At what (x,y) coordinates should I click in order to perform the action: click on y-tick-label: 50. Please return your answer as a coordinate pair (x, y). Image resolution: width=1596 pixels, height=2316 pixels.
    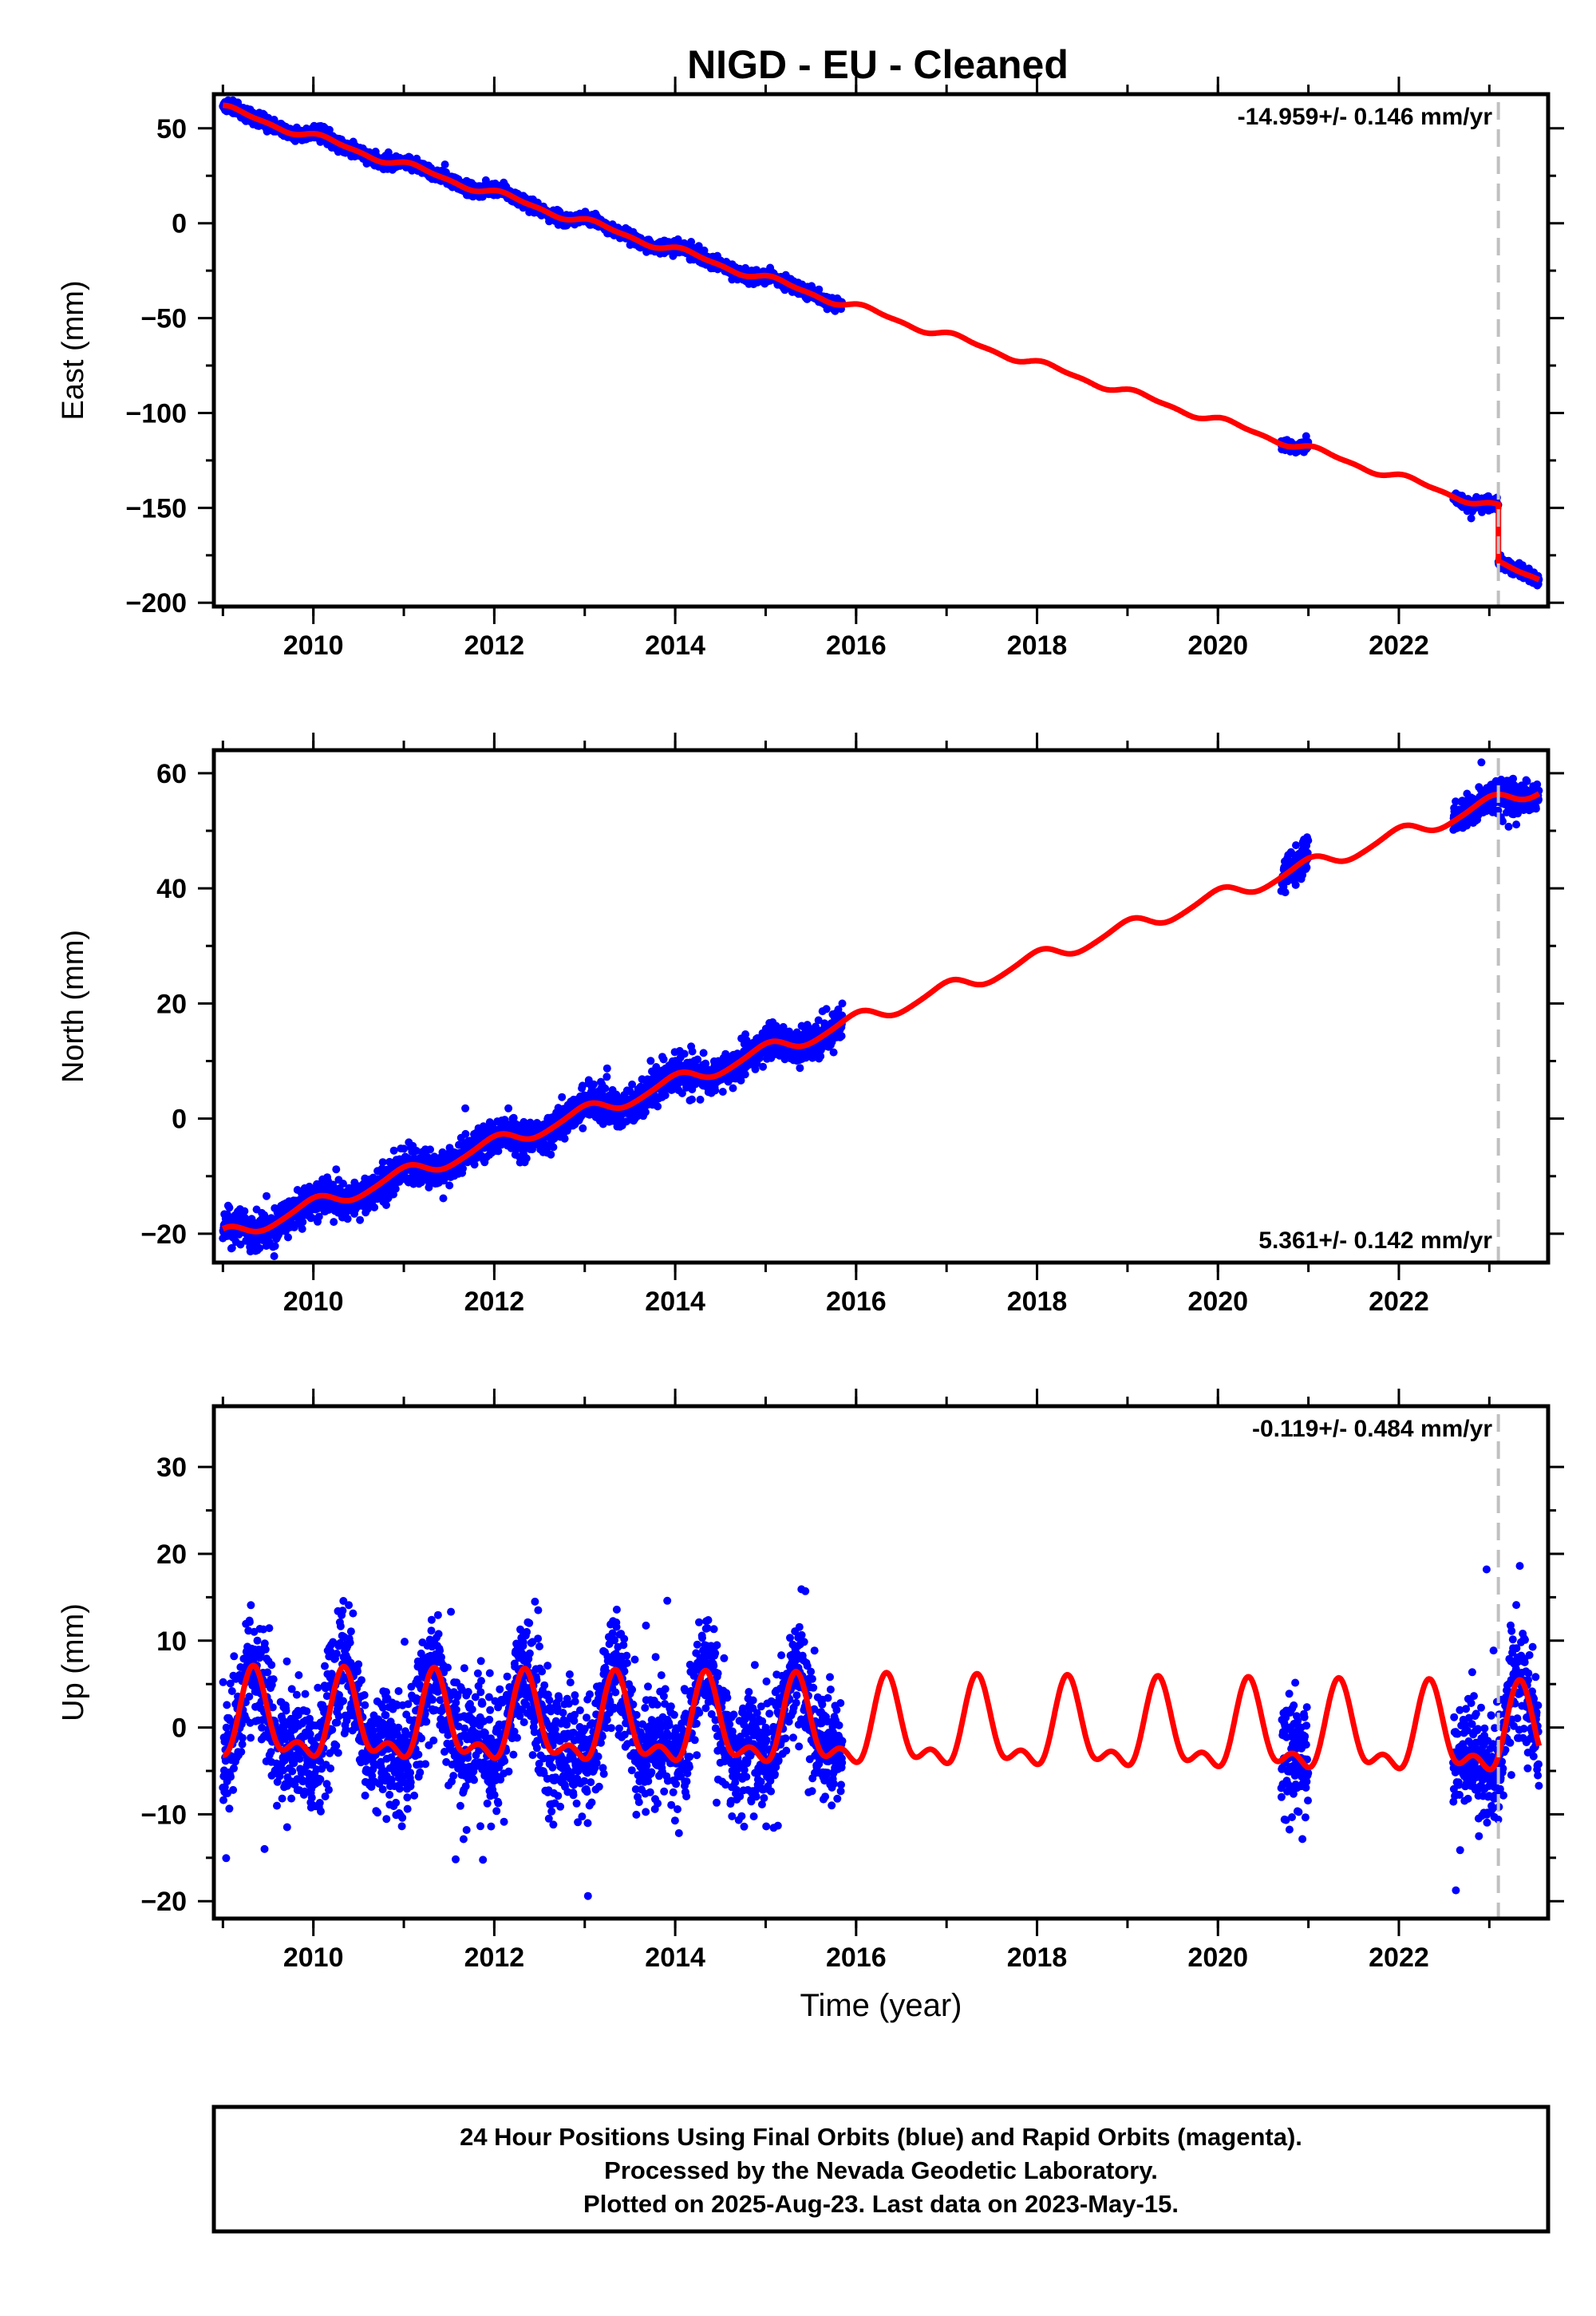
    Looking at the image, I should click on (171, 129).